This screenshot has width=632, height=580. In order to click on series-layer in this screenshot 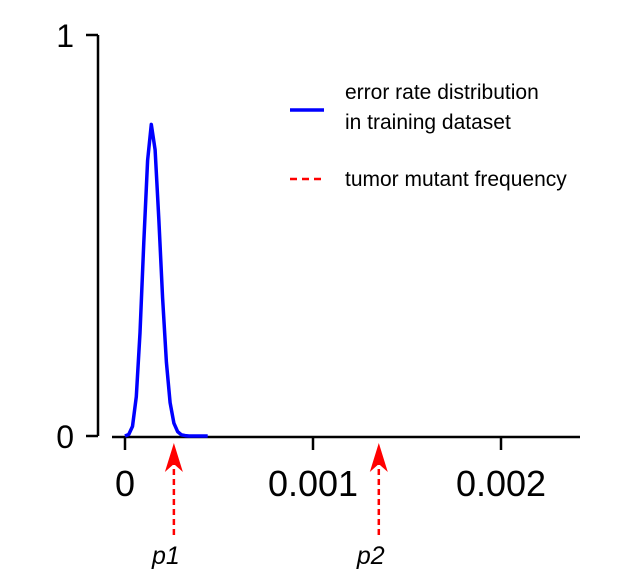, I will do `click(166, 280)`.